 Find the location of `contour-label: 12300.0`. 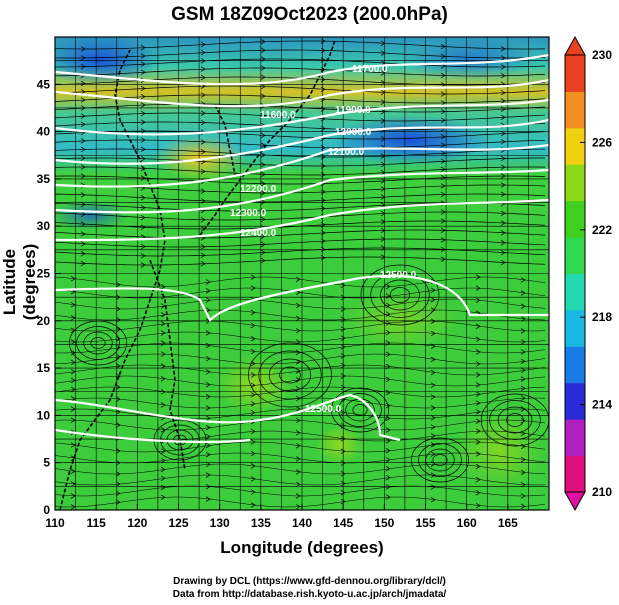

contour-label: 12300.0 is located at coordinates (248, 213).